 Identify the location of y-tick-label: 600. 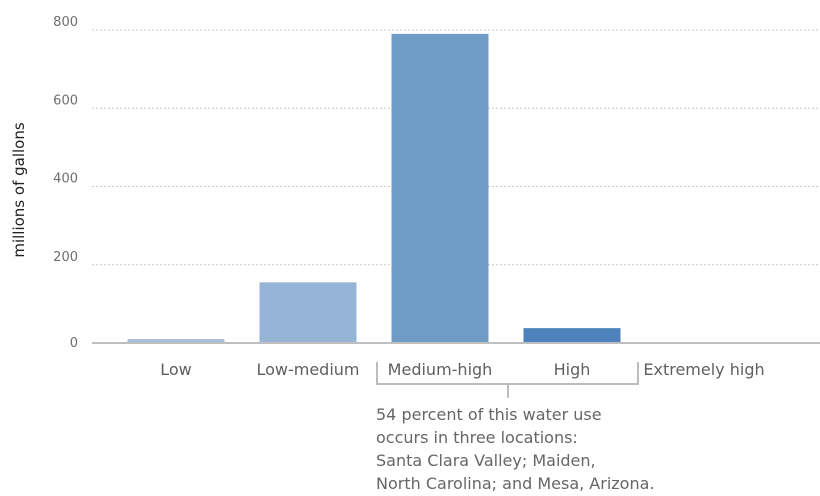
(65, 100).